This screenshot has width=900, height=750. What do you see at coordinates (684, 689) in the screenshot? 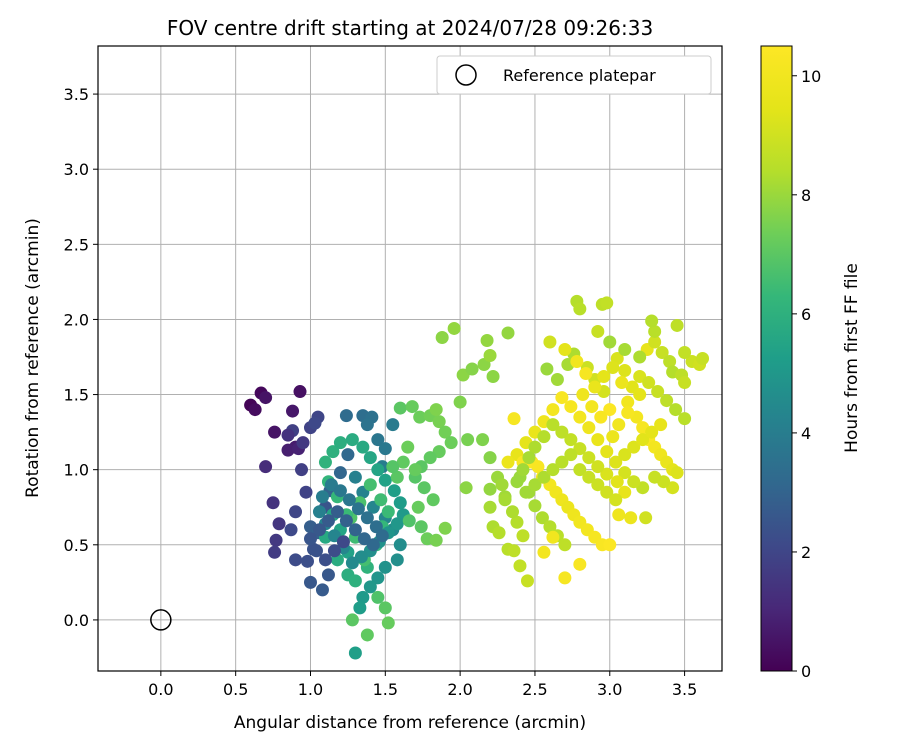
I see `x-tick-label: 3.5` at bounding box center [684, 689].